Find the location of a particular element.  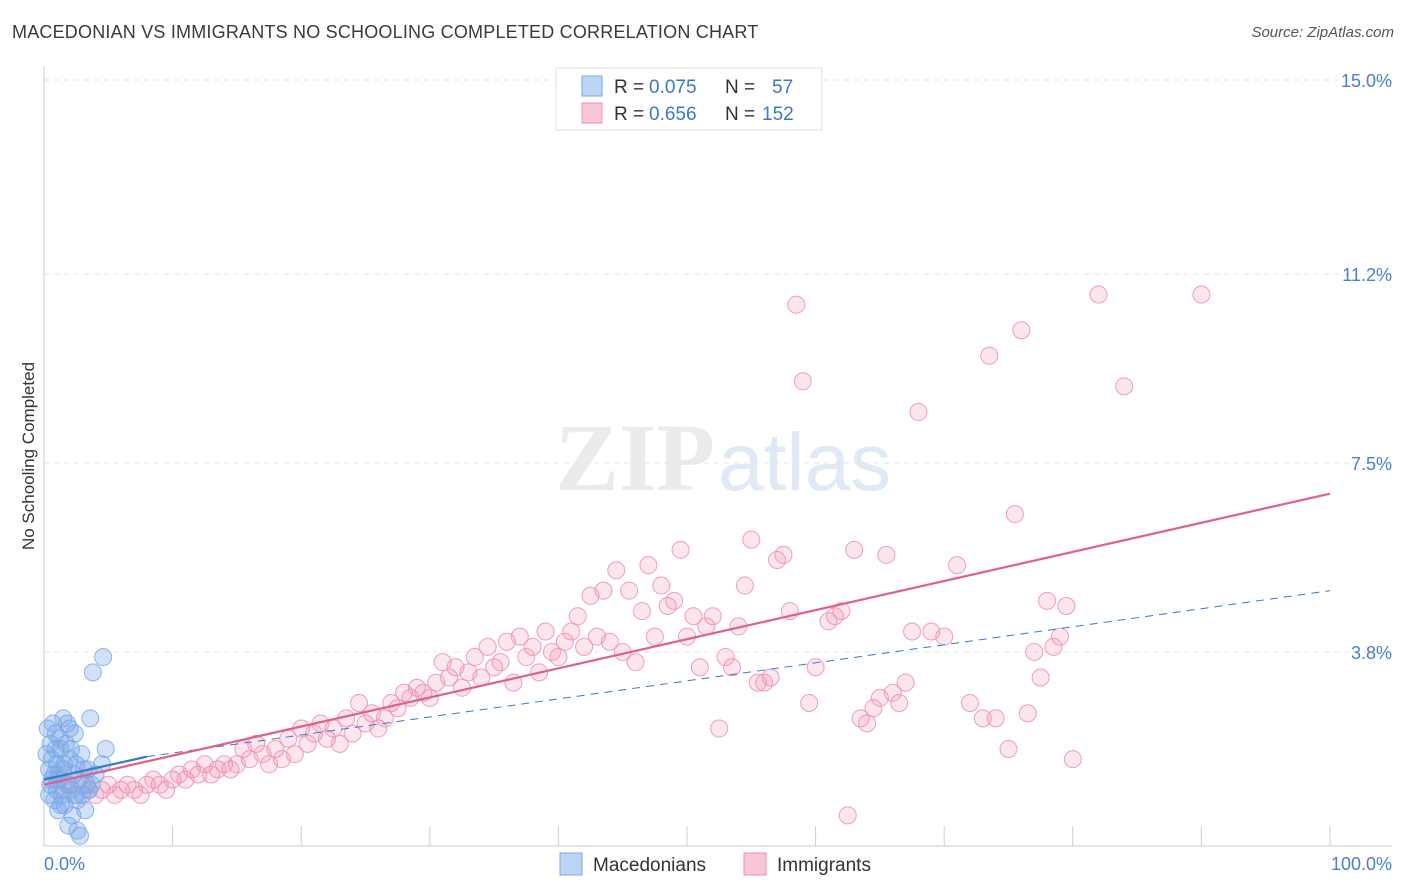

stats-legend-n-macedonians: 57 is located at coordinates (782, 87).